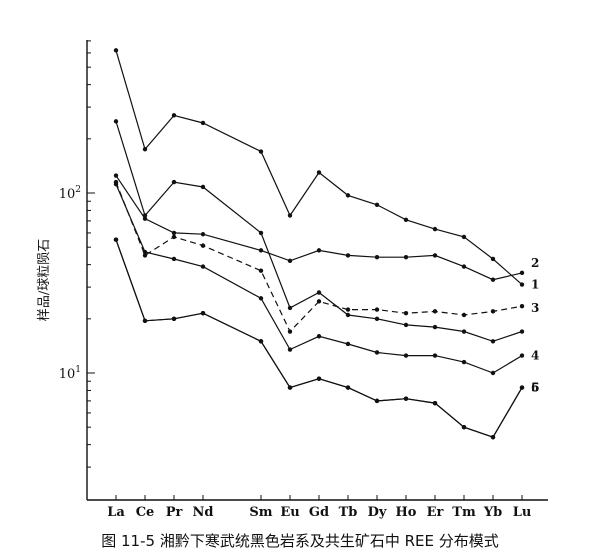  Describe the element at coordinates (535, 308) in the screenshot. I see `series-label-3: 3` at that location.